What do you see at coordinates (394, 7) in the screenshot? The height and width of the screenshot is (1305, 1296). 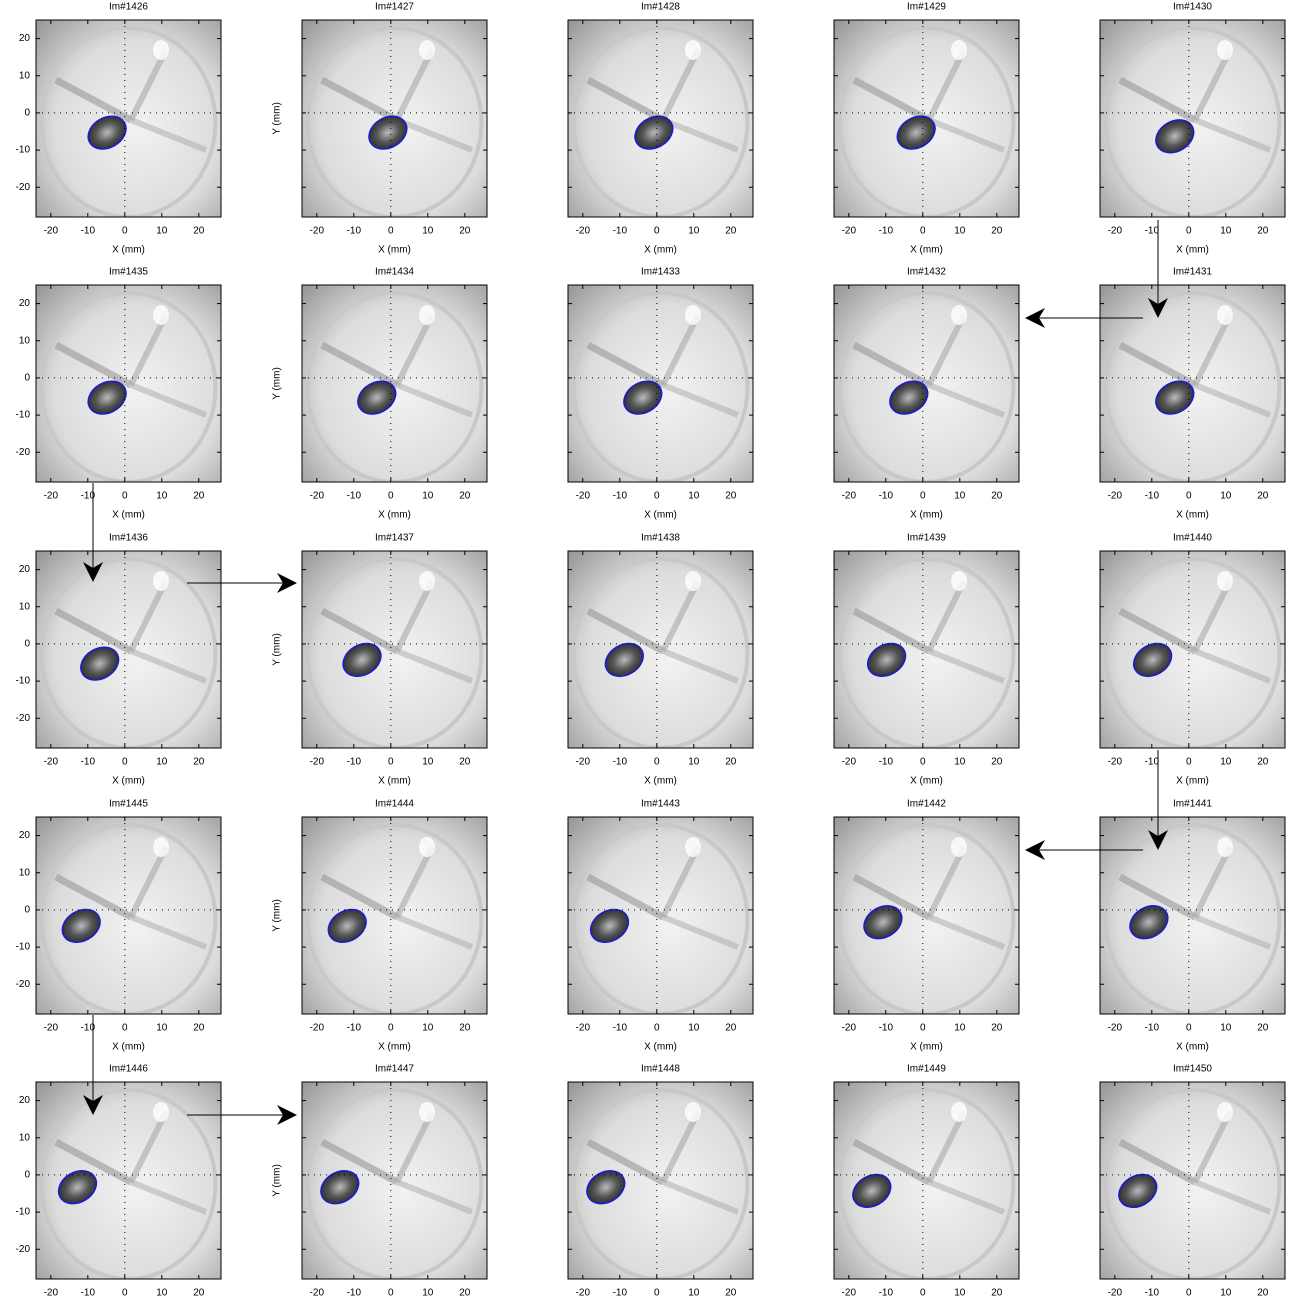 I see `panel-title: Im#1427` at bounding box center [394, 7].